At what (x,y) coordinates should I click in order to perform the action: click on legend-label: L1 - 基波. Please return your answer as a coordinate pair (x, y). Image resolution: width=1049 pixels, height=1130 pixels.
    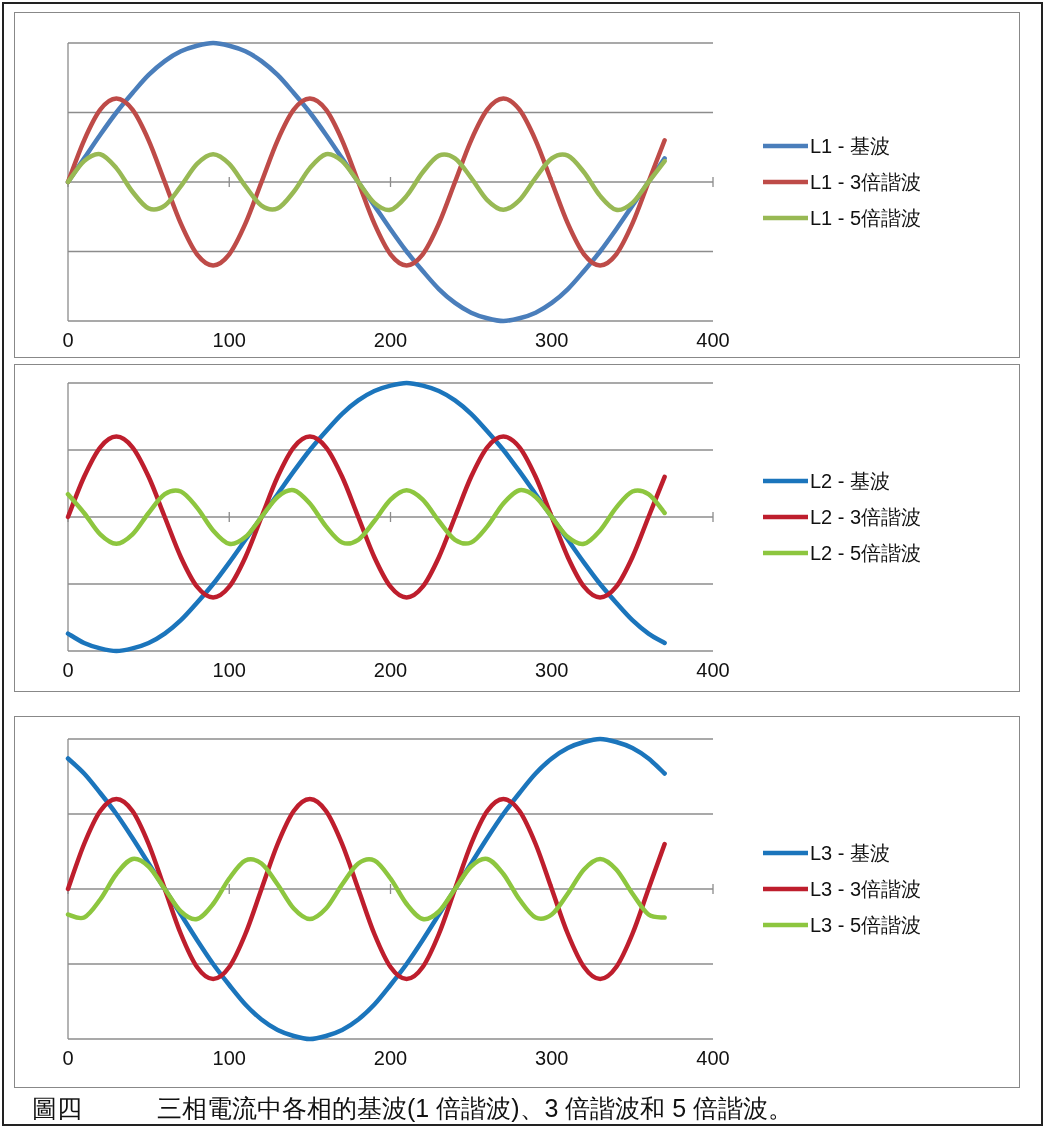
    Looking at the image, I should click on (850, 146).